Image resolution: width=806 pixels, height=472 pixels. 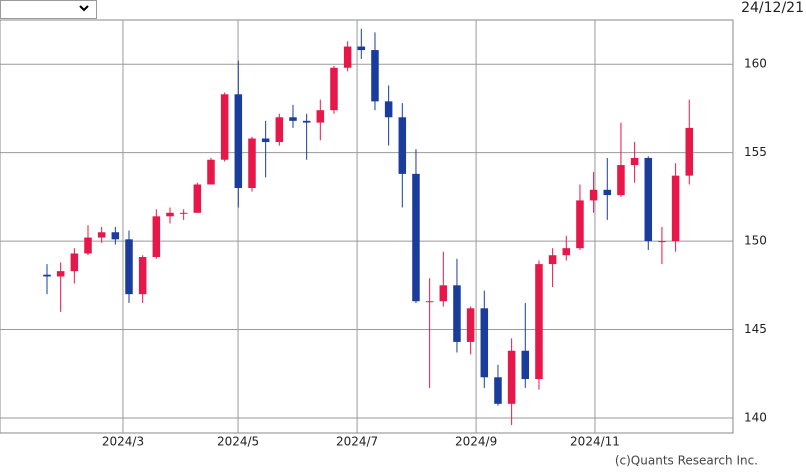 I want to click on y-tick-label: 140, so click(x=755, y=417).